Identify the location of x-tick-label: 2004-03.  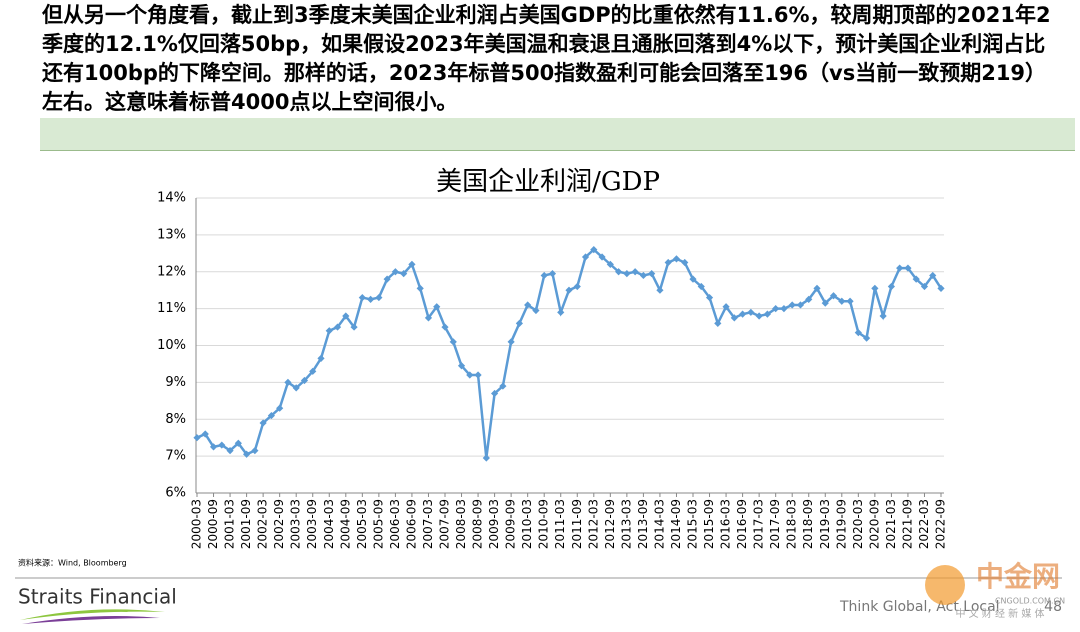
(329, 524).